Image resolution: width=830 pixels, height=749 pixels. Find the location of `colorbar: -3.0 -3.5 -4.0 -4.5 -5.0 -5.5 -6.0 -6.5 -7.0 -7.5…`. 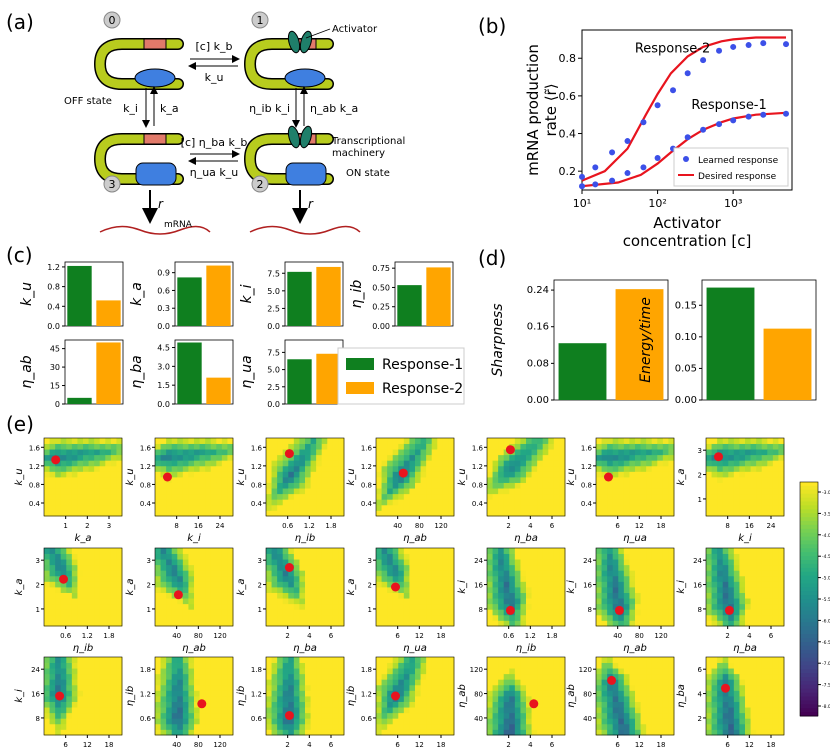

colorbar: -3.0 -3.5 -4.0 -4.5 -5.0 -5.5 -6.0 -6.5 -7.0 -7.5… is located at coordinates (814, 599).